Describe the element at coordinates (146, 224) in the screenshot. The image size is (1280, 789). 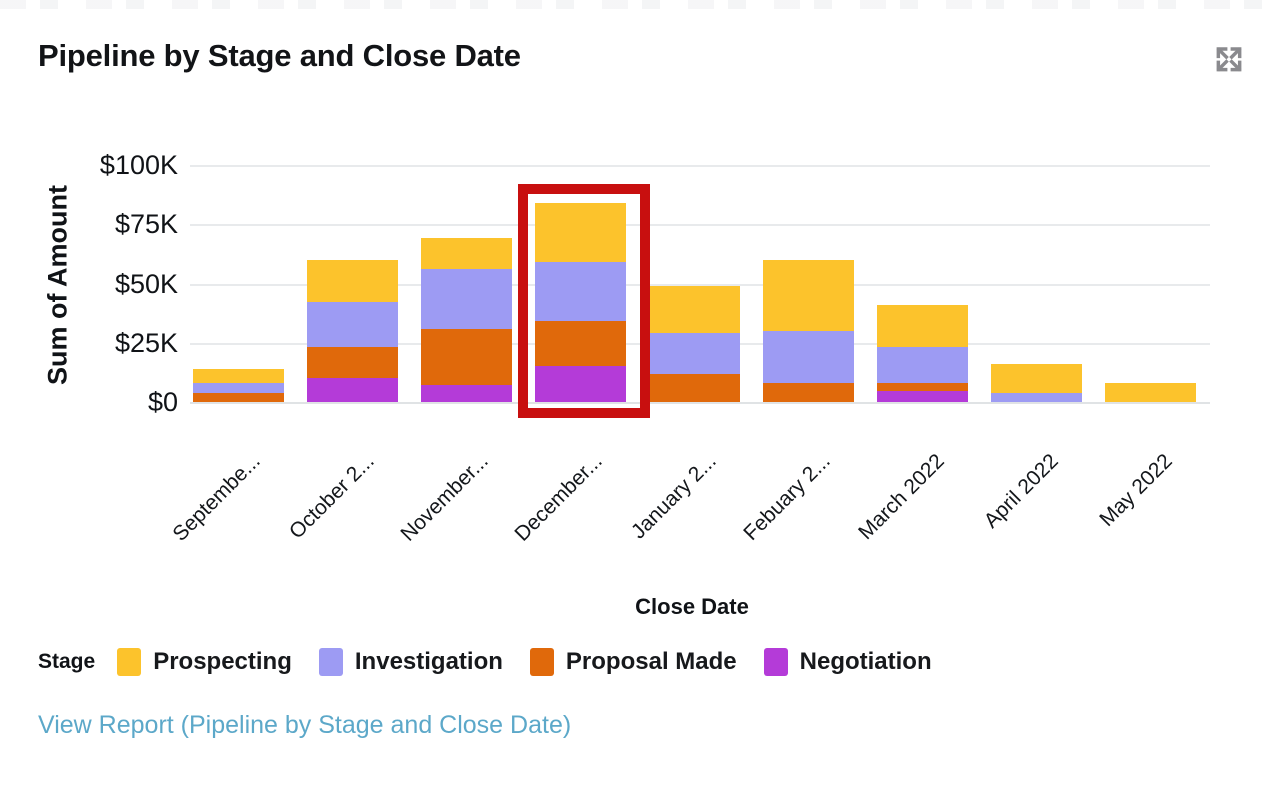
I see `y-tick-label: $75K` at that location.